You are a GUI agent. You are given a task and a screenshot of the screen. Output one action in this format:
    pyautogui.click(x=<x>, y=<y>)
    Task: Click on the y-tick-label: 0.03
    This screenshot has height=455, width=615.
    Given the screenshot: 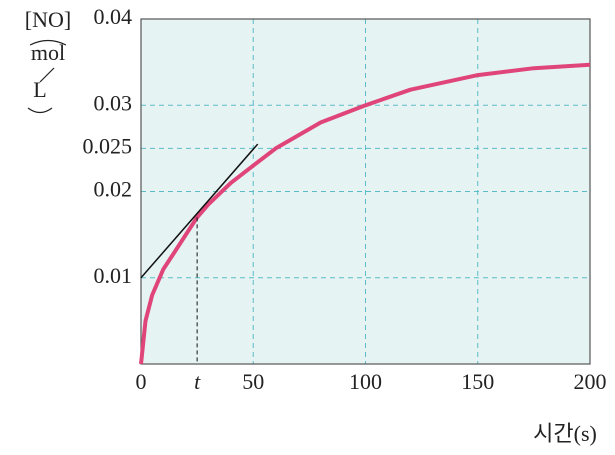 What is the action you would take?
    pyautogui.click(x=113, y=102)
    